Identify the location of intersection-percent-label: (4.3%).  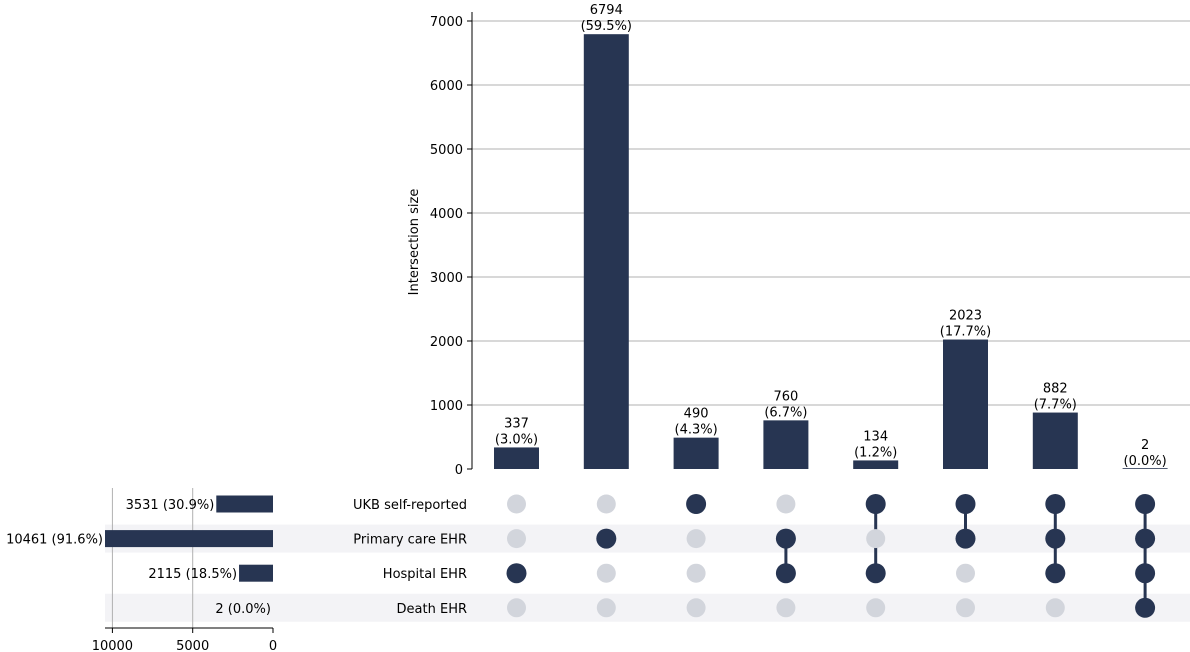
(696, 430).